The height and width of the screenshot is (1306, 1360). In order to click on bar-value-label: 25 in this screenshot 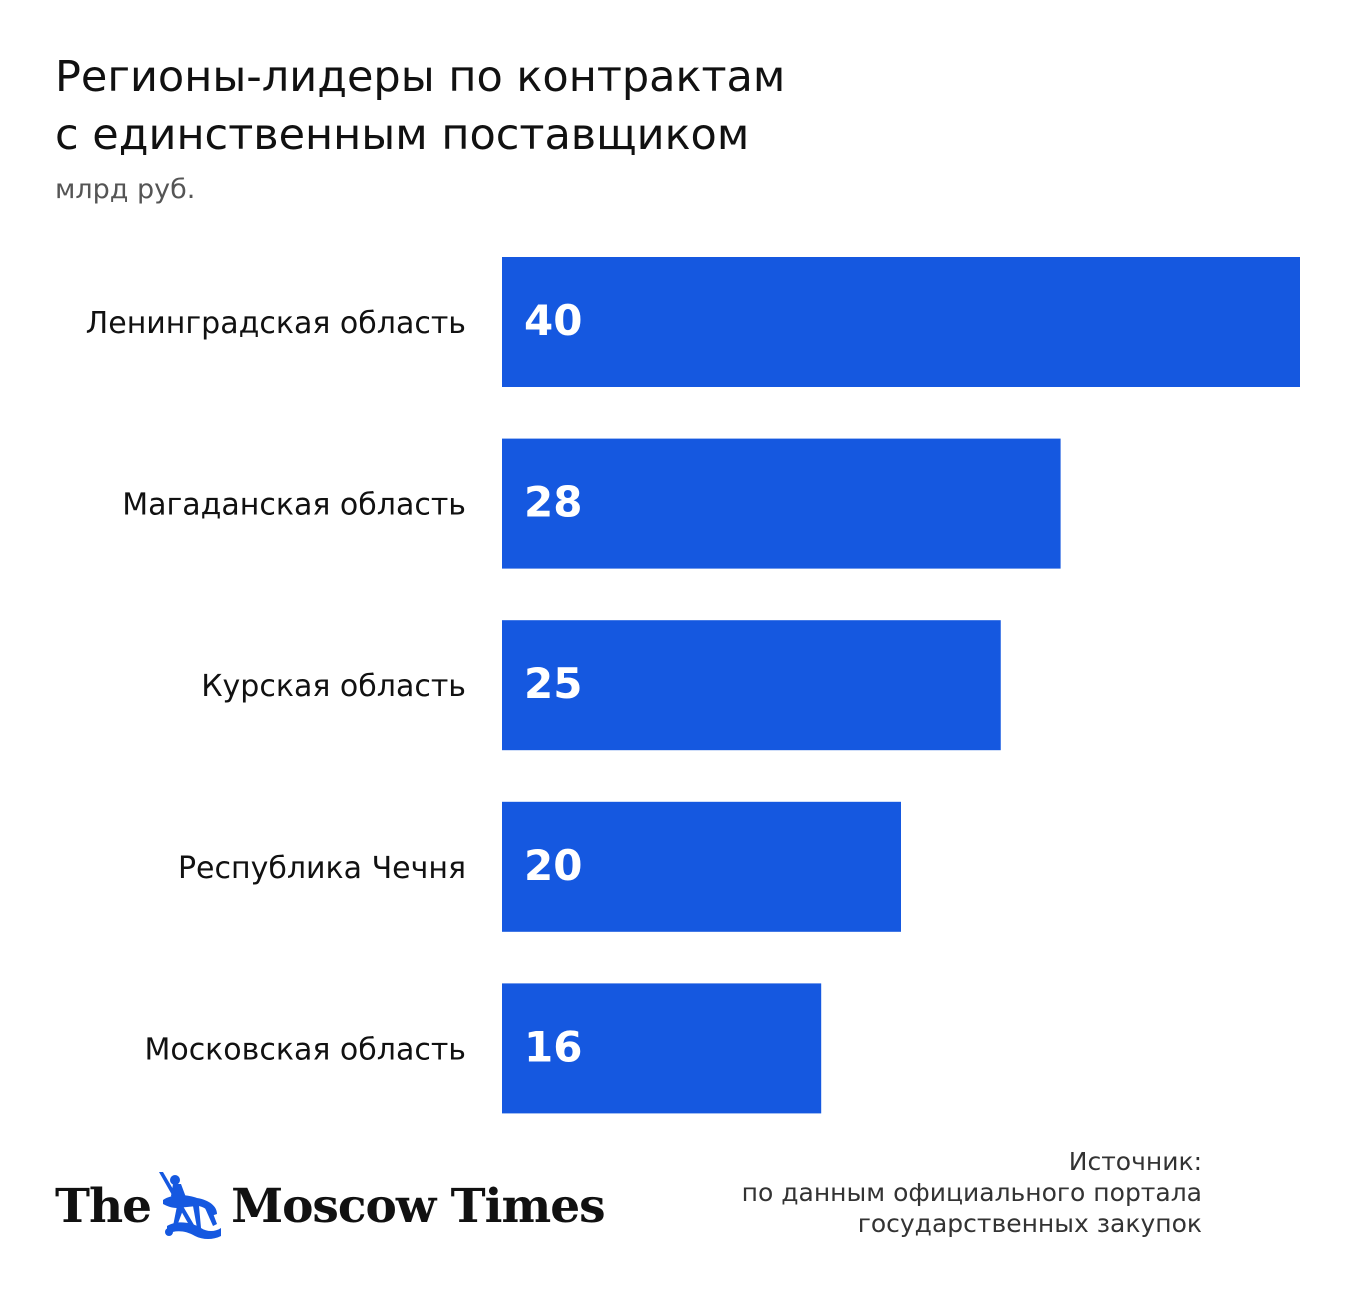, I will do `click(553, 683)`.